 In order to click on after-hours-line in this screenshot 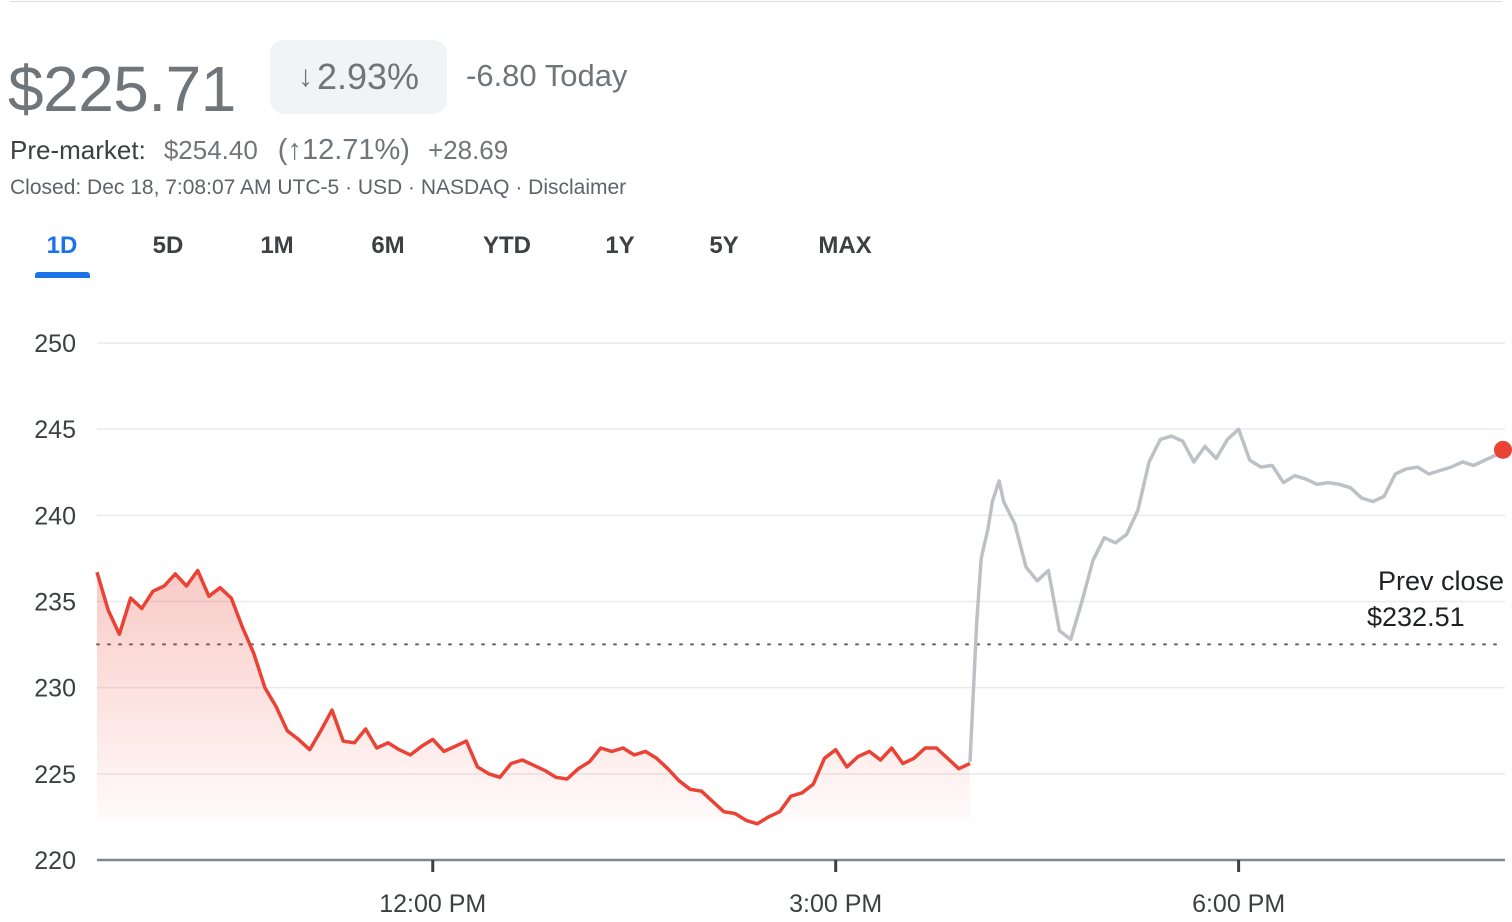, I will do `click(1237, 594)`.